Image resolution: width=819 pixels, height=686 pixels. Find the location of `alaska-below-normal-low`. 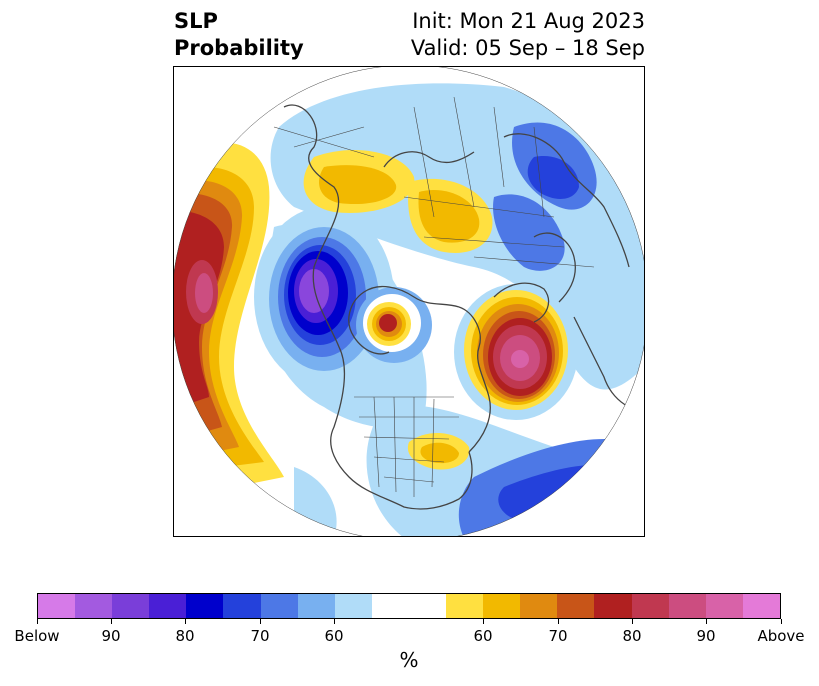

alaska-below-normal-low is located at coordinates (324, 297).